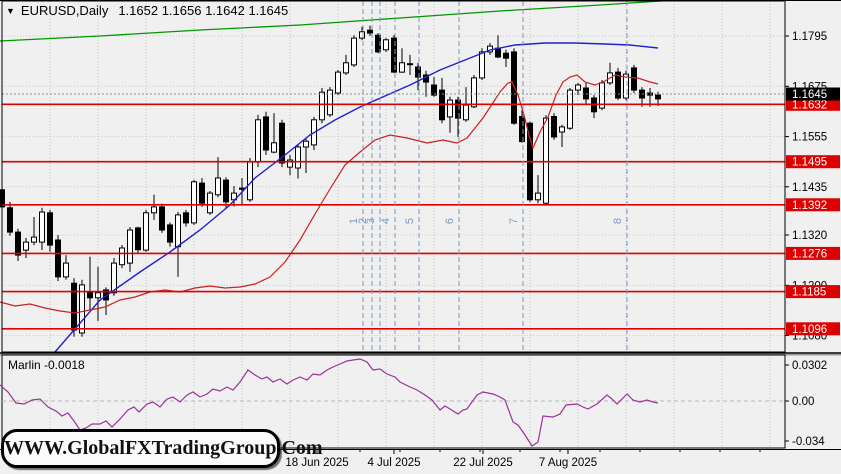 This screenshot has width=841, height=474. Describe the element at coordinates (618, 221) in the screenshot. I see `event-line-number: 8` at that location.